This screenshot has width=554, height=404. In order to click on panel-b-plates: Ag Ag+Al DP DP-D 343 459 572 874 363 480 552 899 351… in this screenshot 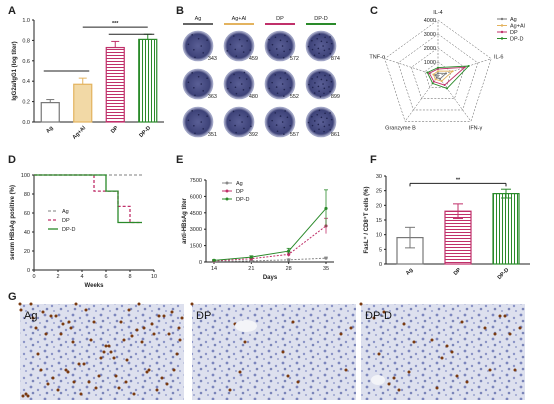, I will do `click(261, 77)`.